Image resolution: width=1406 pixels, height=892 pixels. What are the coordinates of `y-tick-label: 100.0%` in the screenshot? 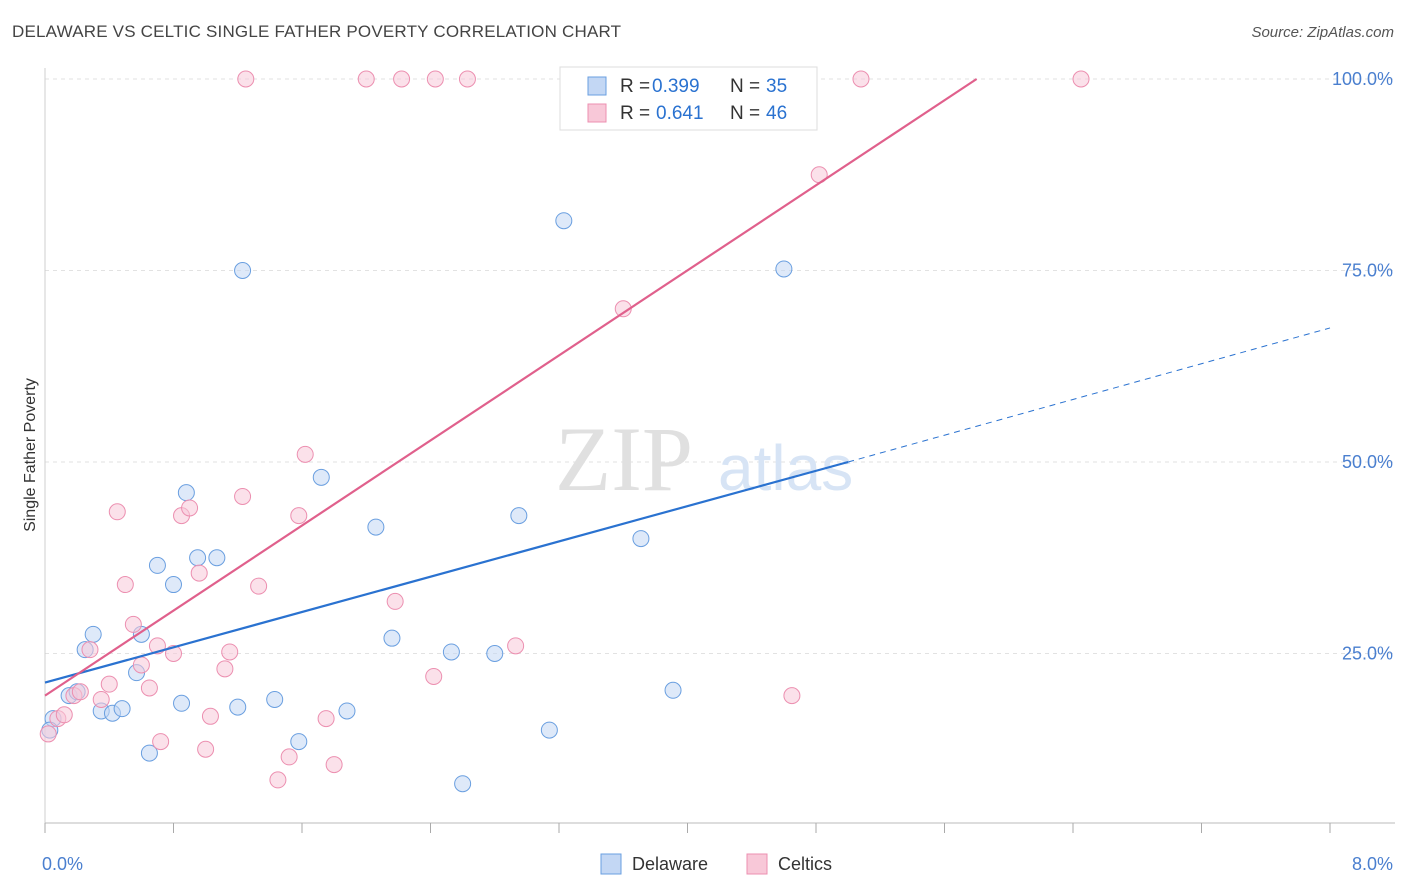 It's located at (1362, 79).